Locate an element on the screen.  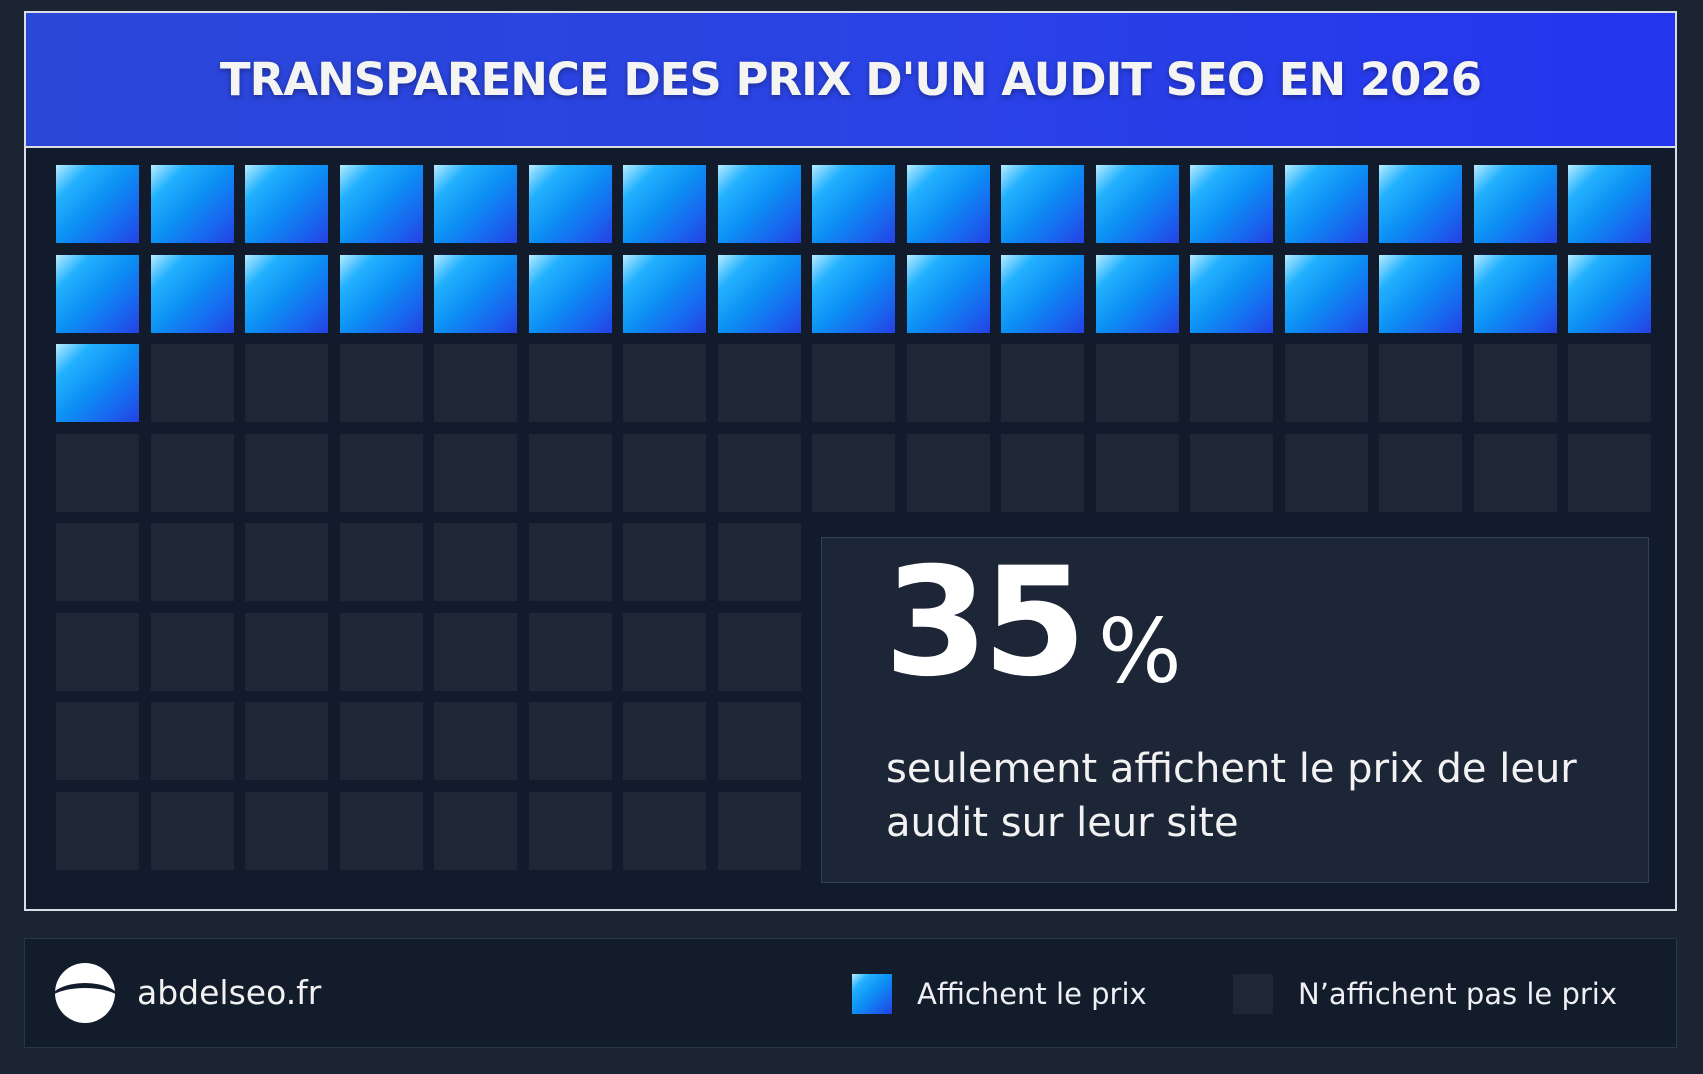
highlight-value: 35 is located at coordinates (985, 623).